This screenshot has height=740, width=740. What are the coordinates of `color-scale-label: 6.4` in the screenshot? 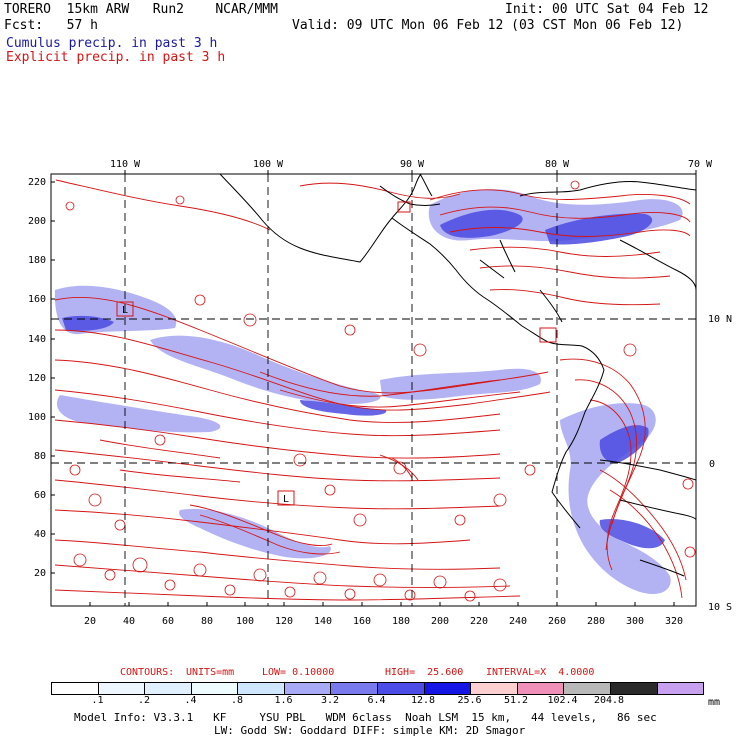 It's located at (376, 700).